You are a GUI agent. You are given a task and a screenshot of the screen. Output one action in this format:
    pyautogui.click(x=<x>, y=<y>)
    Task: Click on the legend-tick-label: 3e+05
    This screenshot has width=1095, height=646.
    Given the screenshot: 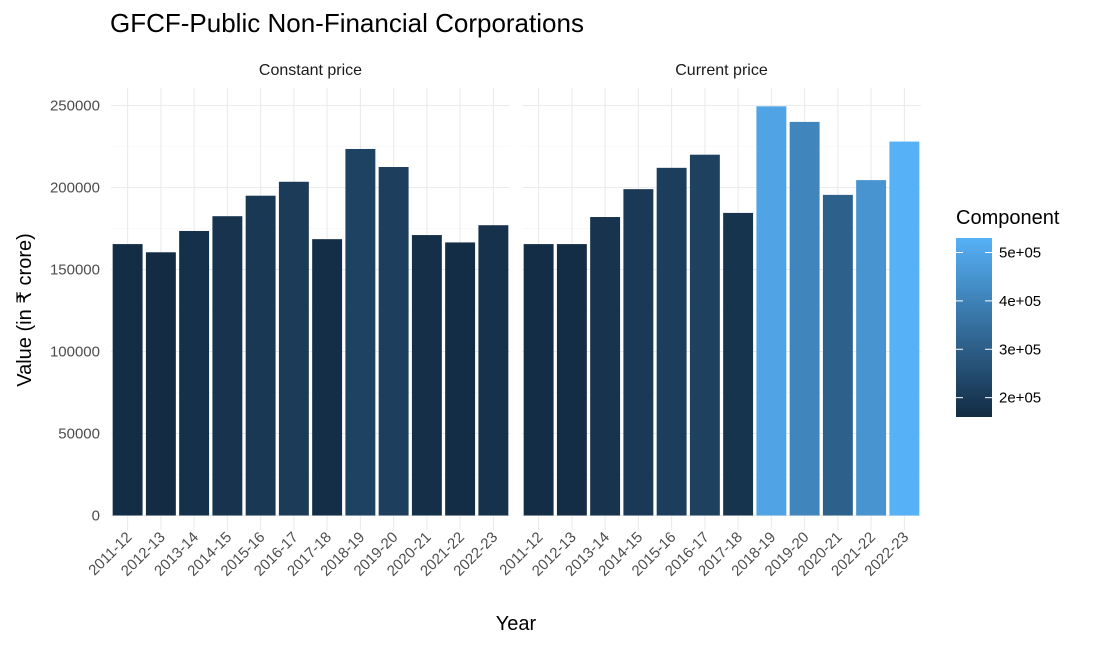 What is the action you would take?
    pyautogui.click(x=1020, y=349)
    